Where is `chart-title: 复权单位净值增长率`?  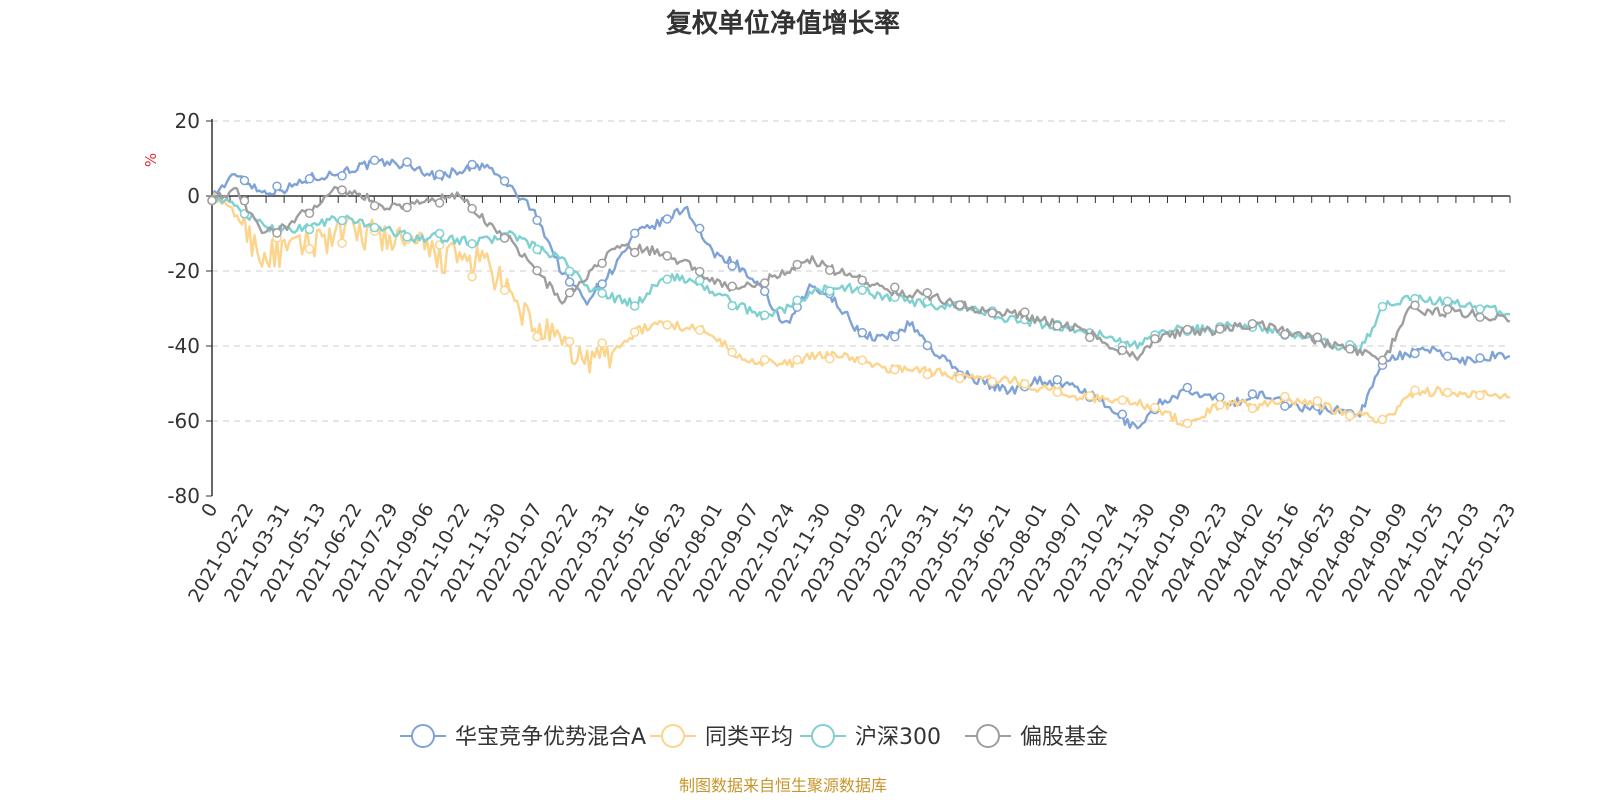
chart-title: 复权单位净值增长率 is located at coordinates (783, 23).